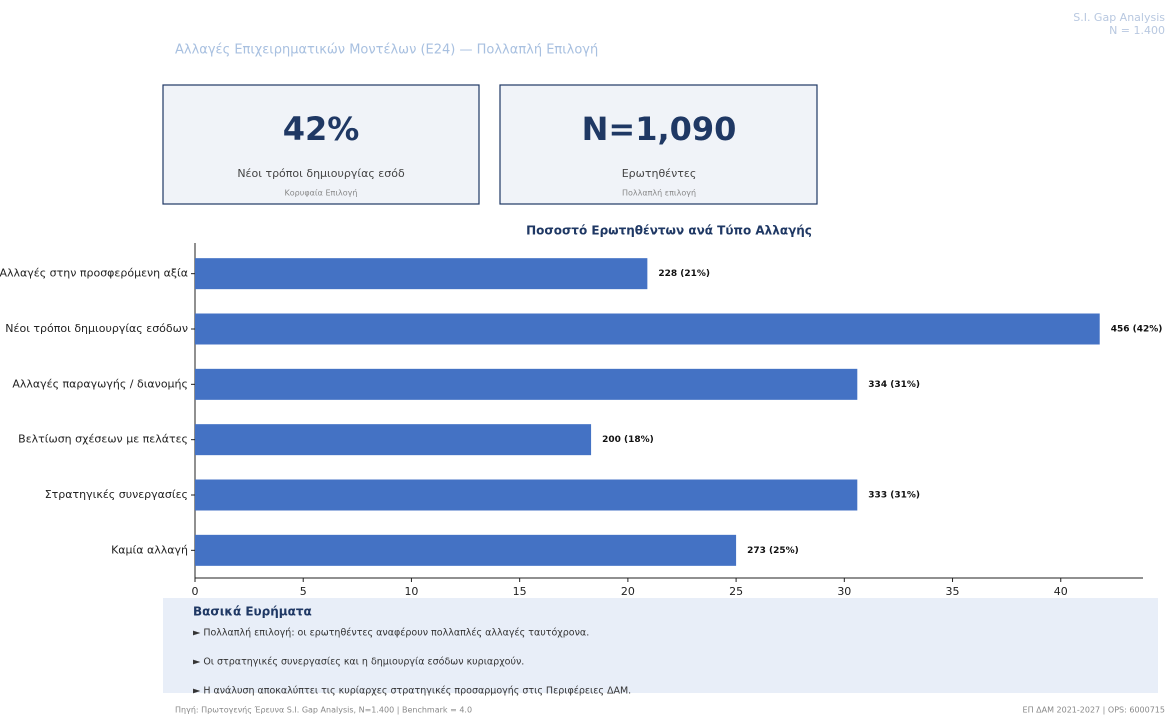  I want to click on y-tick-label: Στρατηγικές συνεργασίες, so click(116, 494).